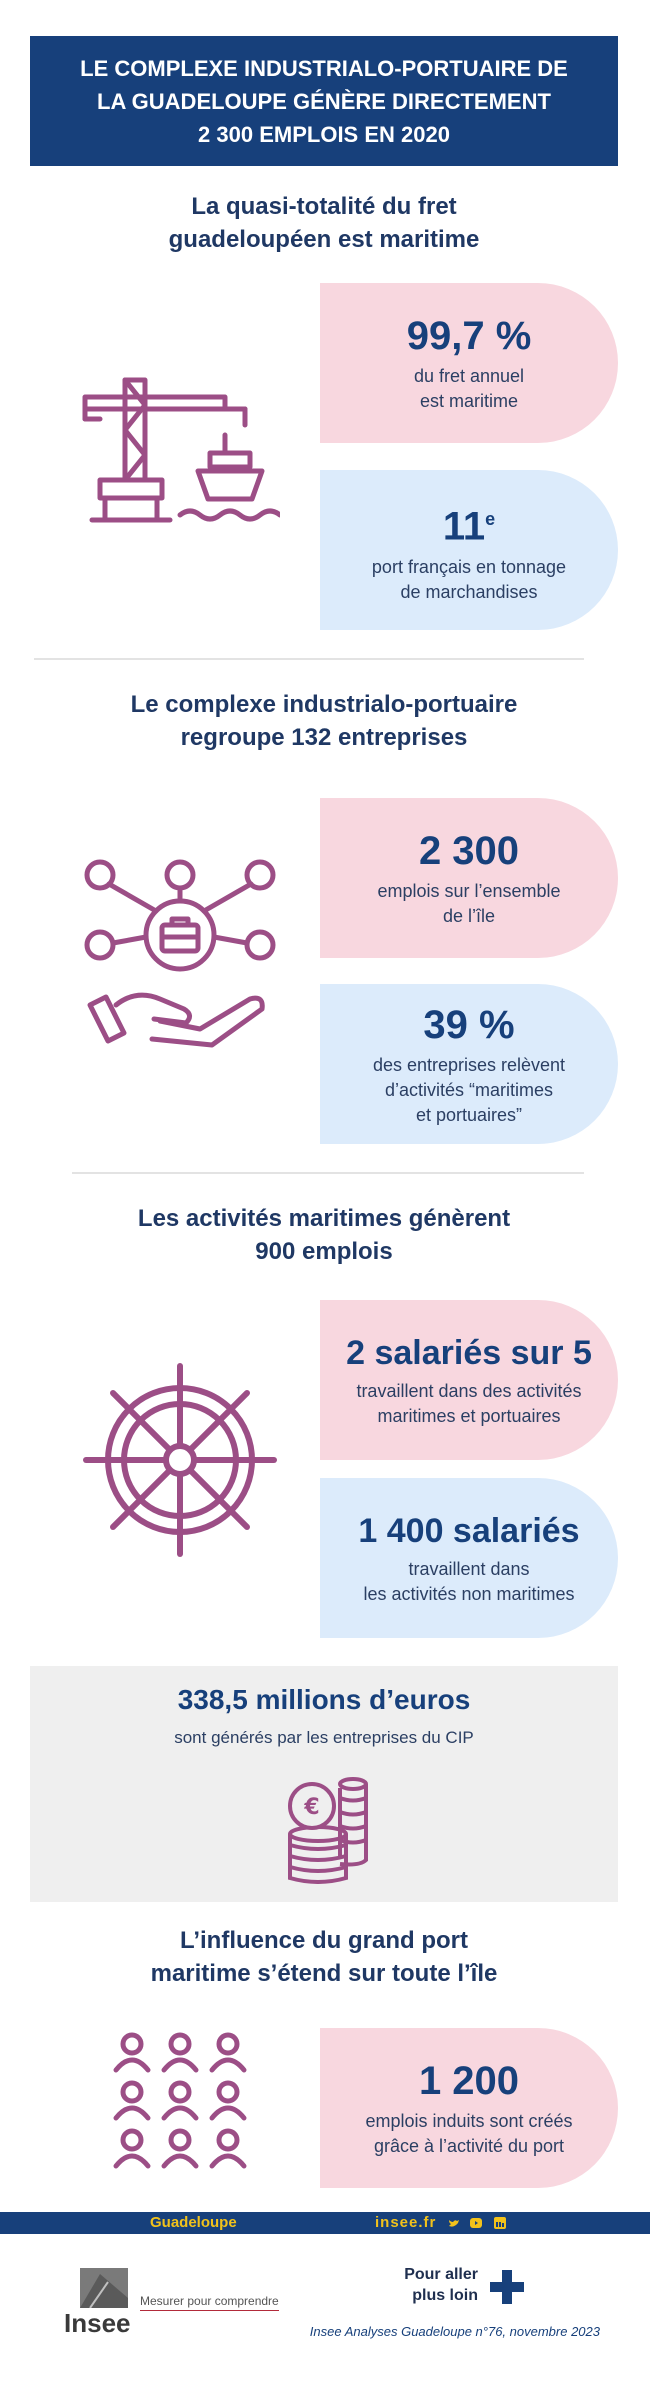 The height and width of the screenshot is (2400, 650). I want to click on stat-value: 1 400 salariés, so click(469, 1531).